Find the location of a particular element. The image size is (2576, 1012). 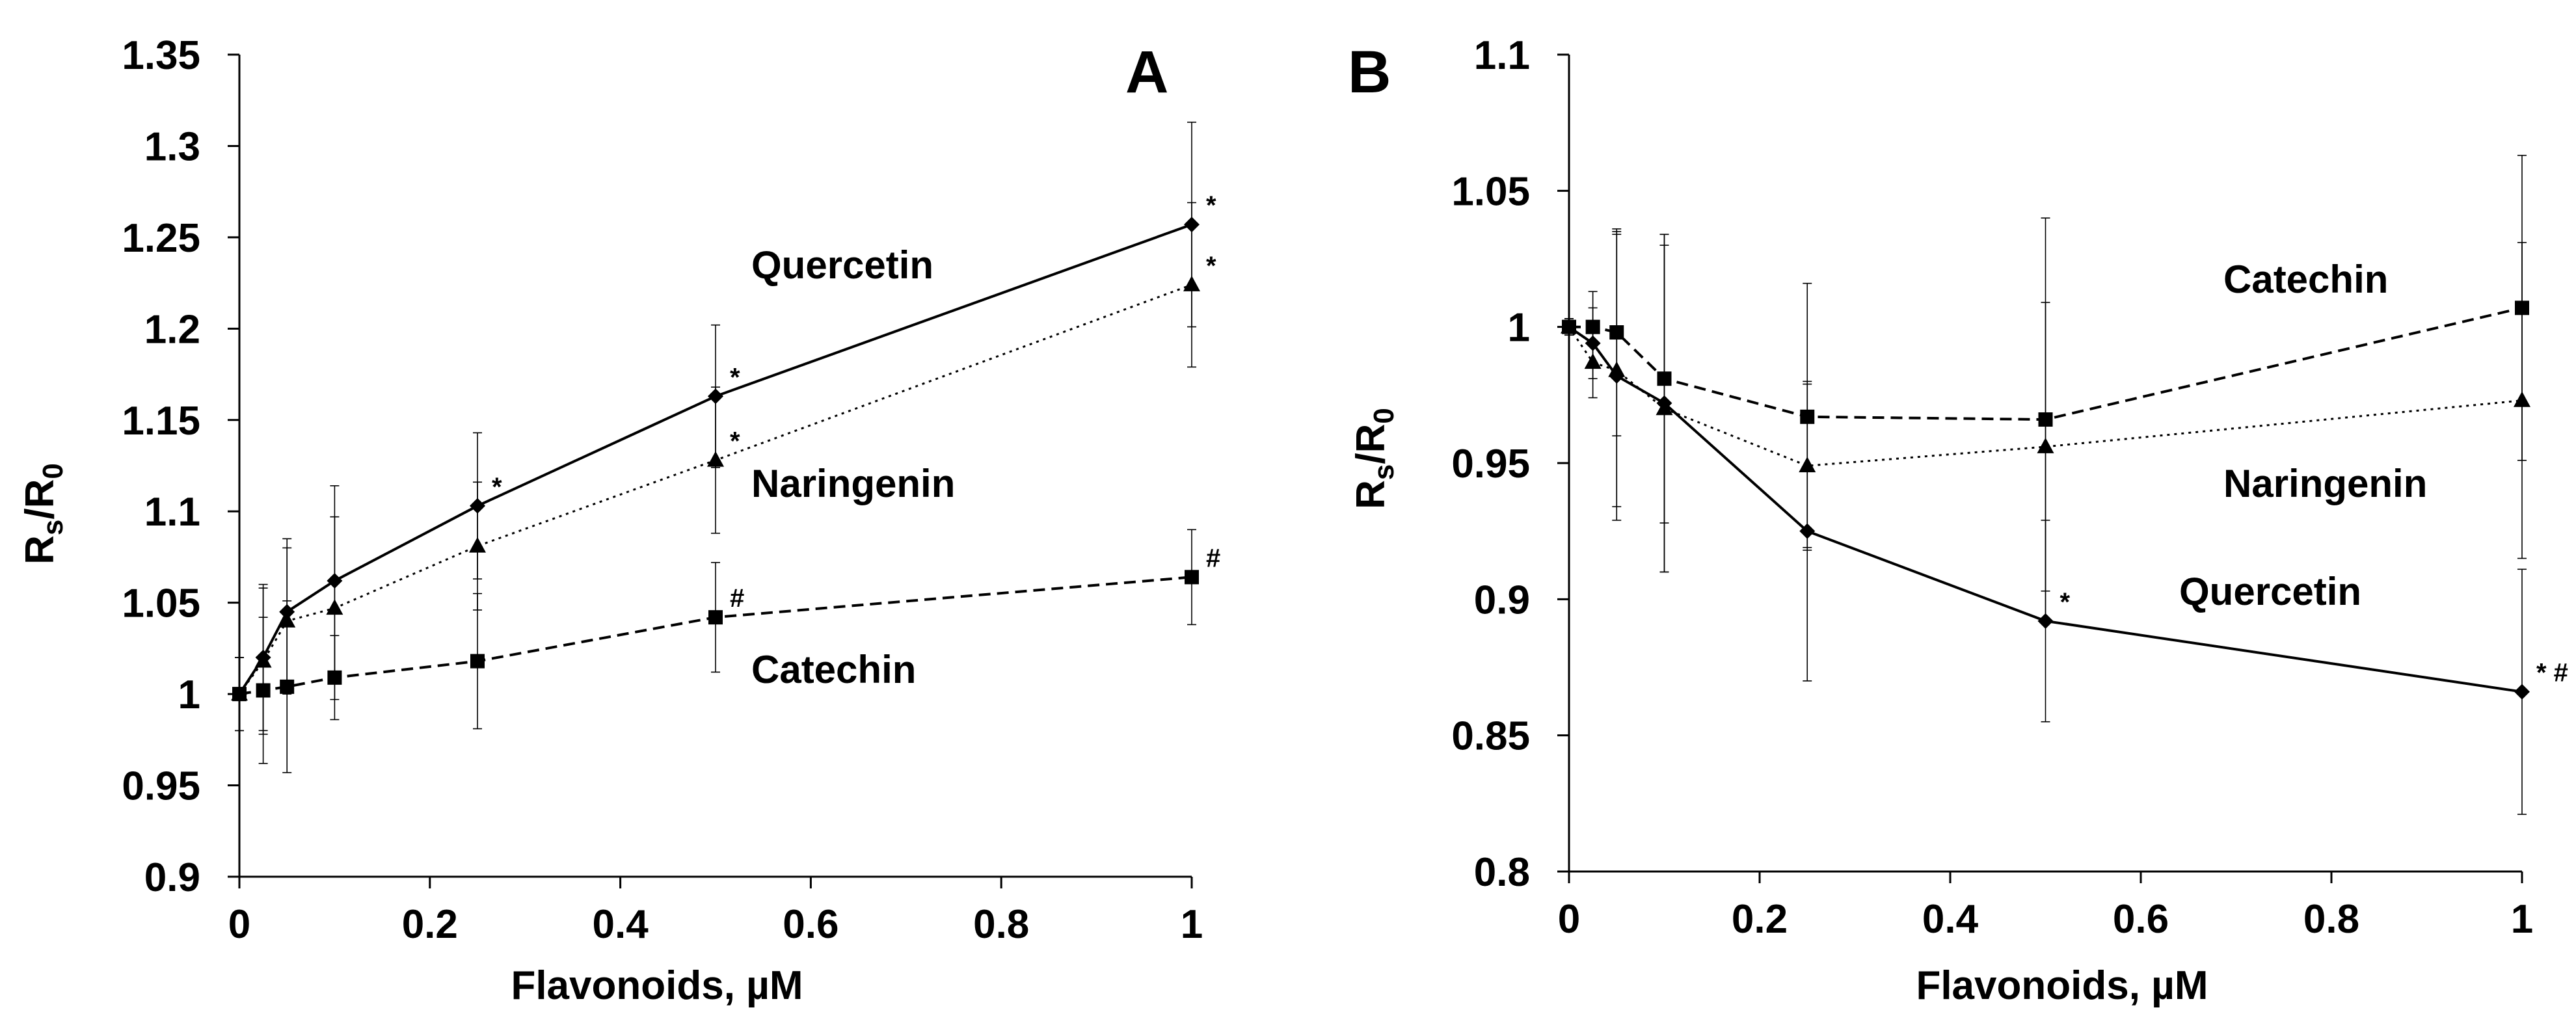

panel-a-y-axis-title: Rs/R0 is located at coordinates (43, 514).